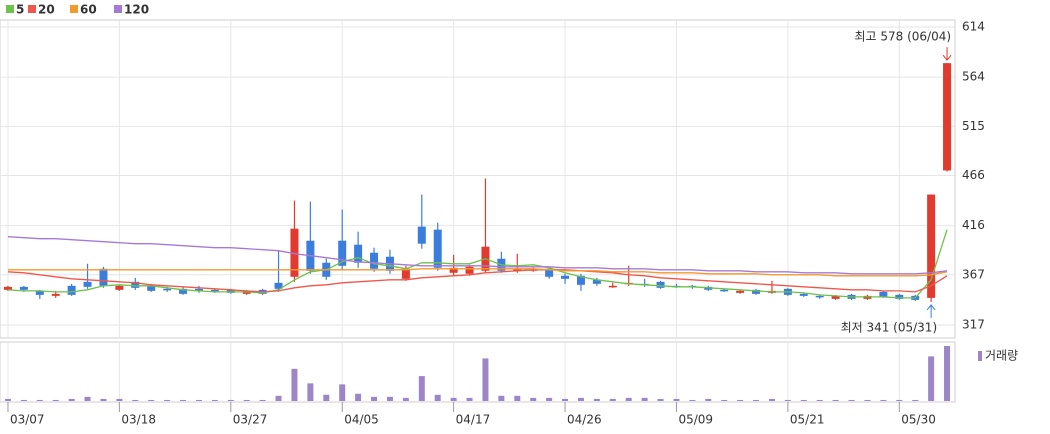 This screenshot has height=434, width=1050. Describe the element at coordinates (1001, 356) in the screenshot. I see `legend-label: 거래량` at that location.